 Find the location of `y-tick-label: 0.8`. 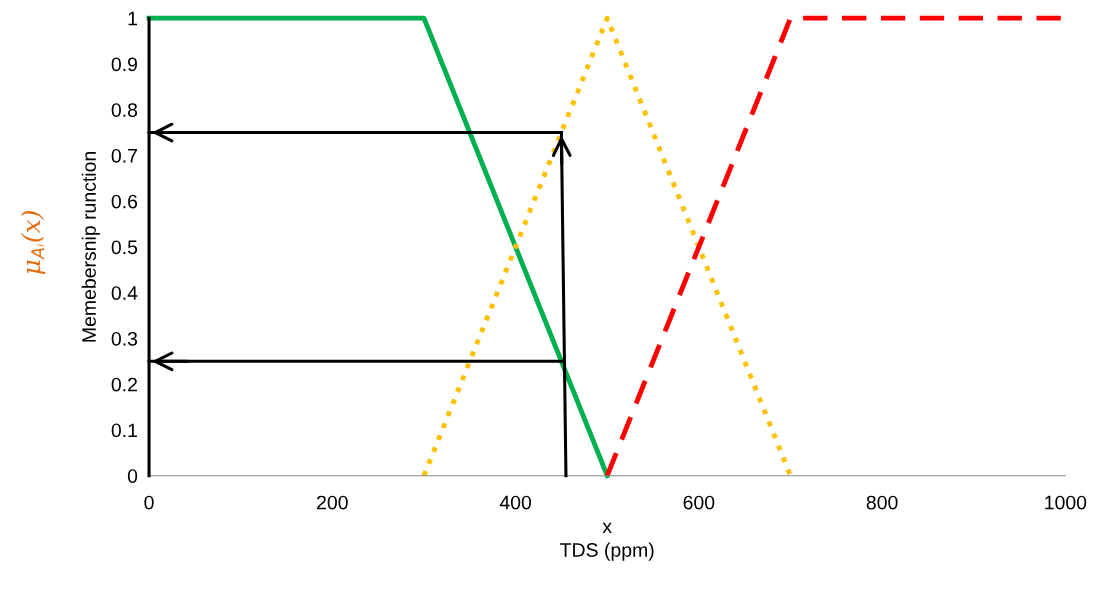

y-tick-label: 0.8 is located at coordinates (124, 110).